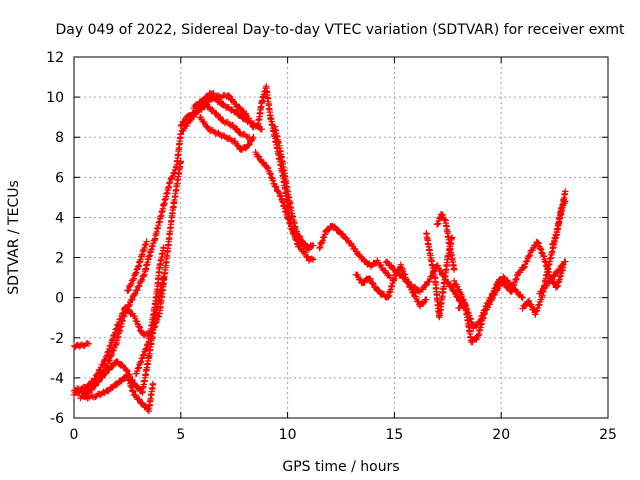 The image size is (640, 480). Describe the element at coordinates (59, 299) in the screenshot. I see `y-tick-label: 0` at that location.